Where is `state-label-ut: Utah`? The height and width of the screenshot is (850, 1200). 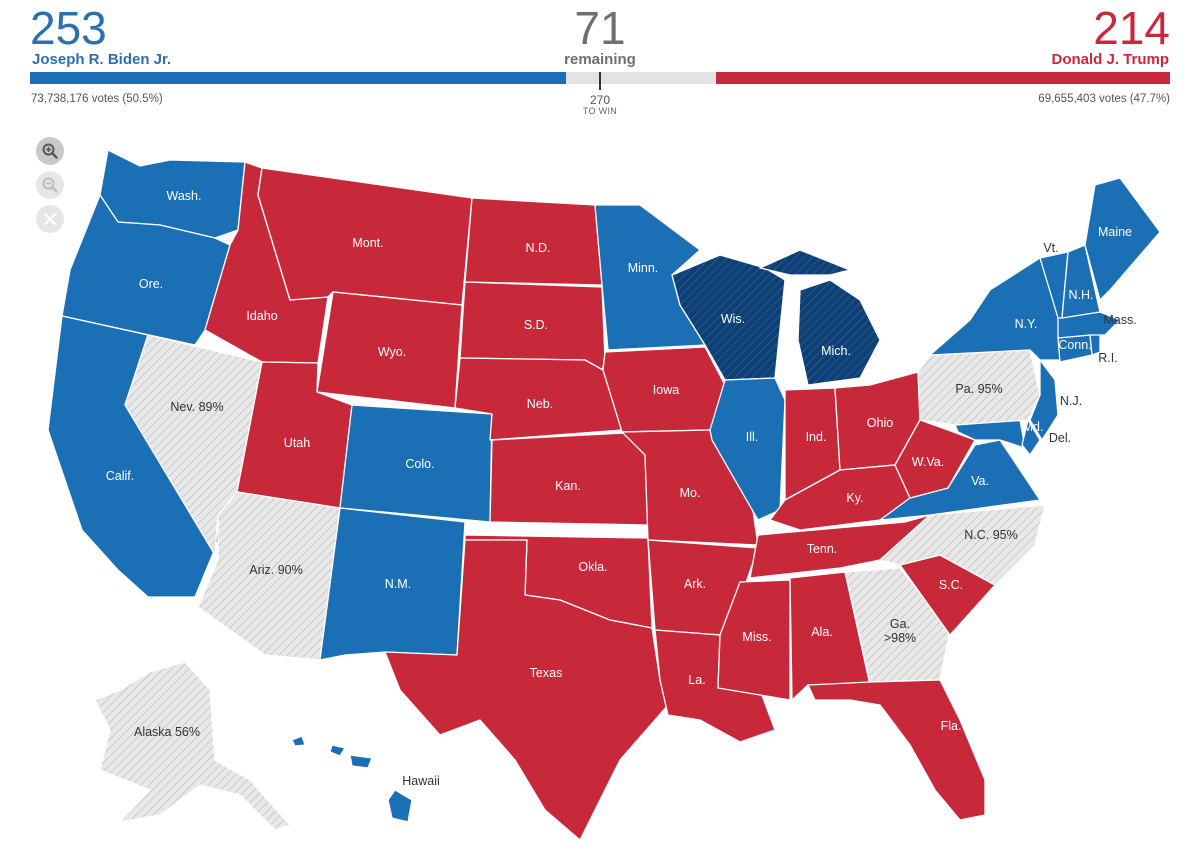
state-label-ut: Utah is located at coordinates (297, 443).